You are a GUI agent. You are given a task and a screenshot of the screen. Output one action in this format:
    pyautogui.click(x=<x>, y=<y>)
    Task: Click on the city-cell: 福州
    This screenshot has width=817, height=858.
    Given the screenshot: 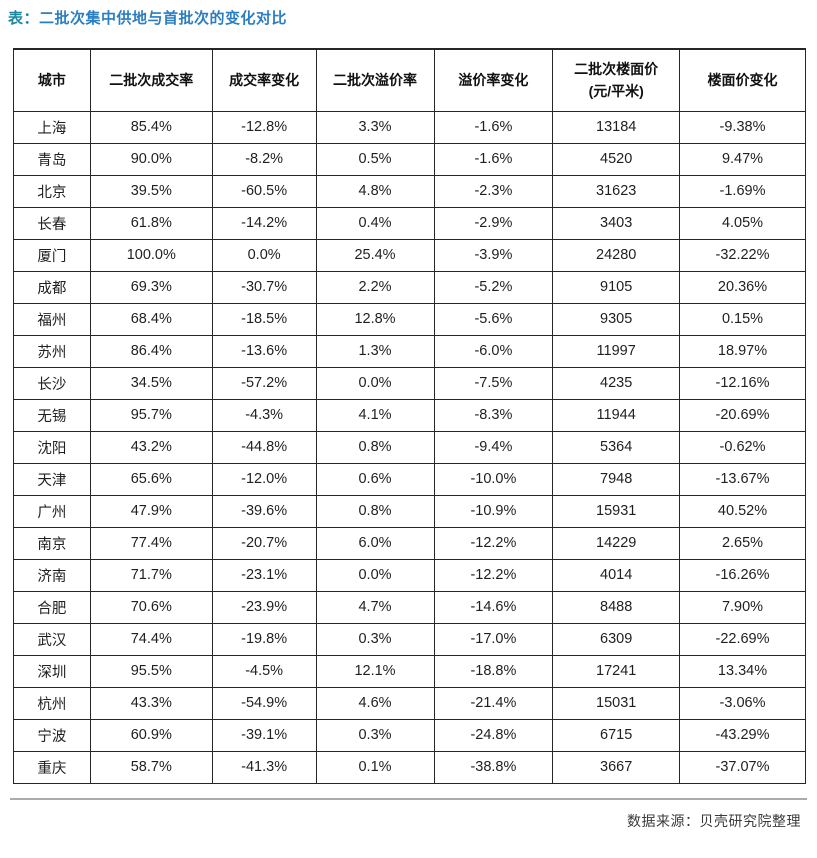 What is the action you would take?
    pyautogui.click(x=52, y=319)
    